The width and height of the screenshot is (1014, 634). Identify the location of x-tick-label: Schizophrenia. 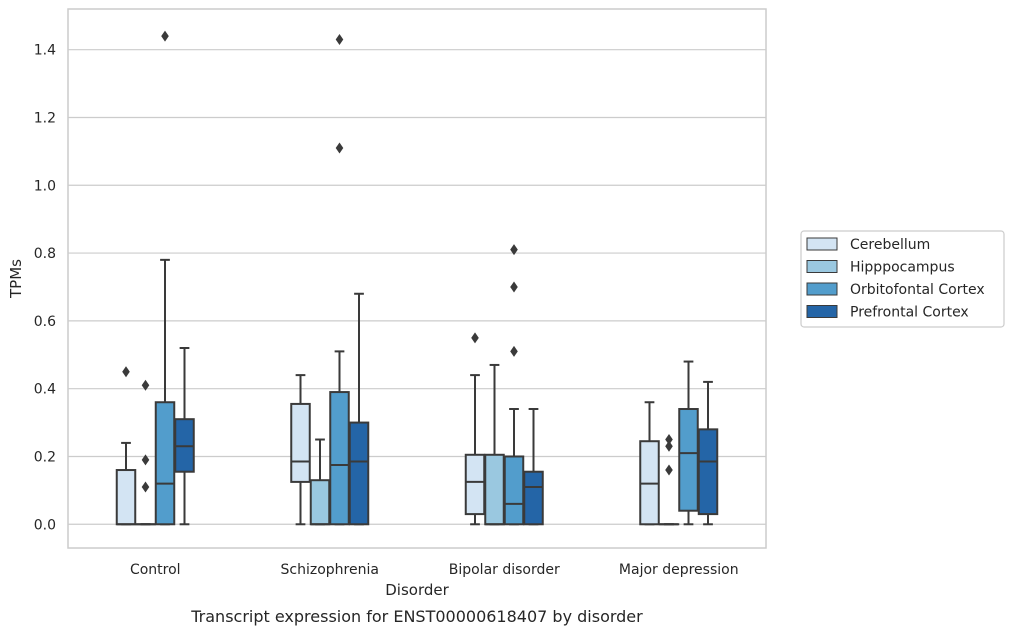
(330, 570).